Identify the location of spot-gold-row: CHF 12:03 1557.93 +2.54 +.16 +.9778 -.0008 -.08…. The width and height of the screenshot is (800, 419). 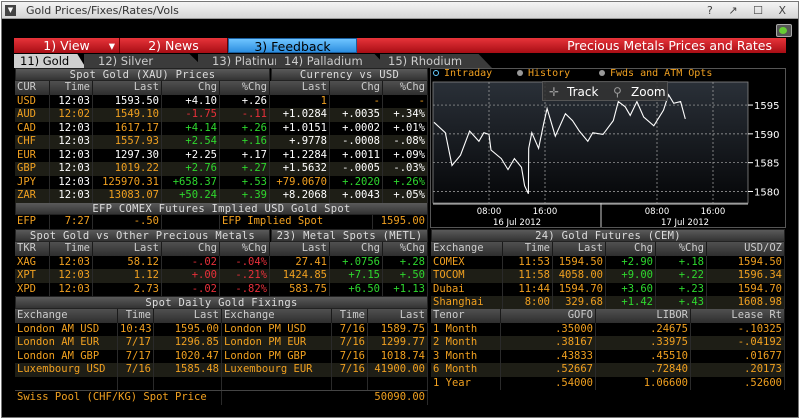
(221, 142).